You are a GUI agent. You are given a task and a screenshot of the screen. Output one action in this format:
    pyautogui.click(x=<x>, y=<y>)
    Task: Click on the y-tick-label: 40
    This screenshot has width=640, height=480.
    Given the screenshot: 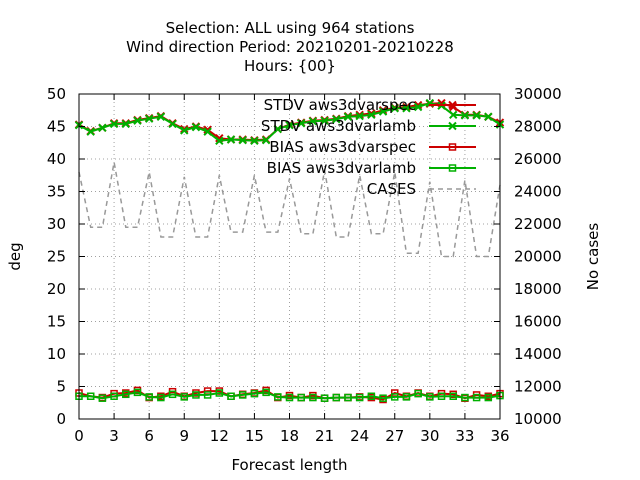 What is the action you would take?
    pyautogui.click(x=56, y=159)
    